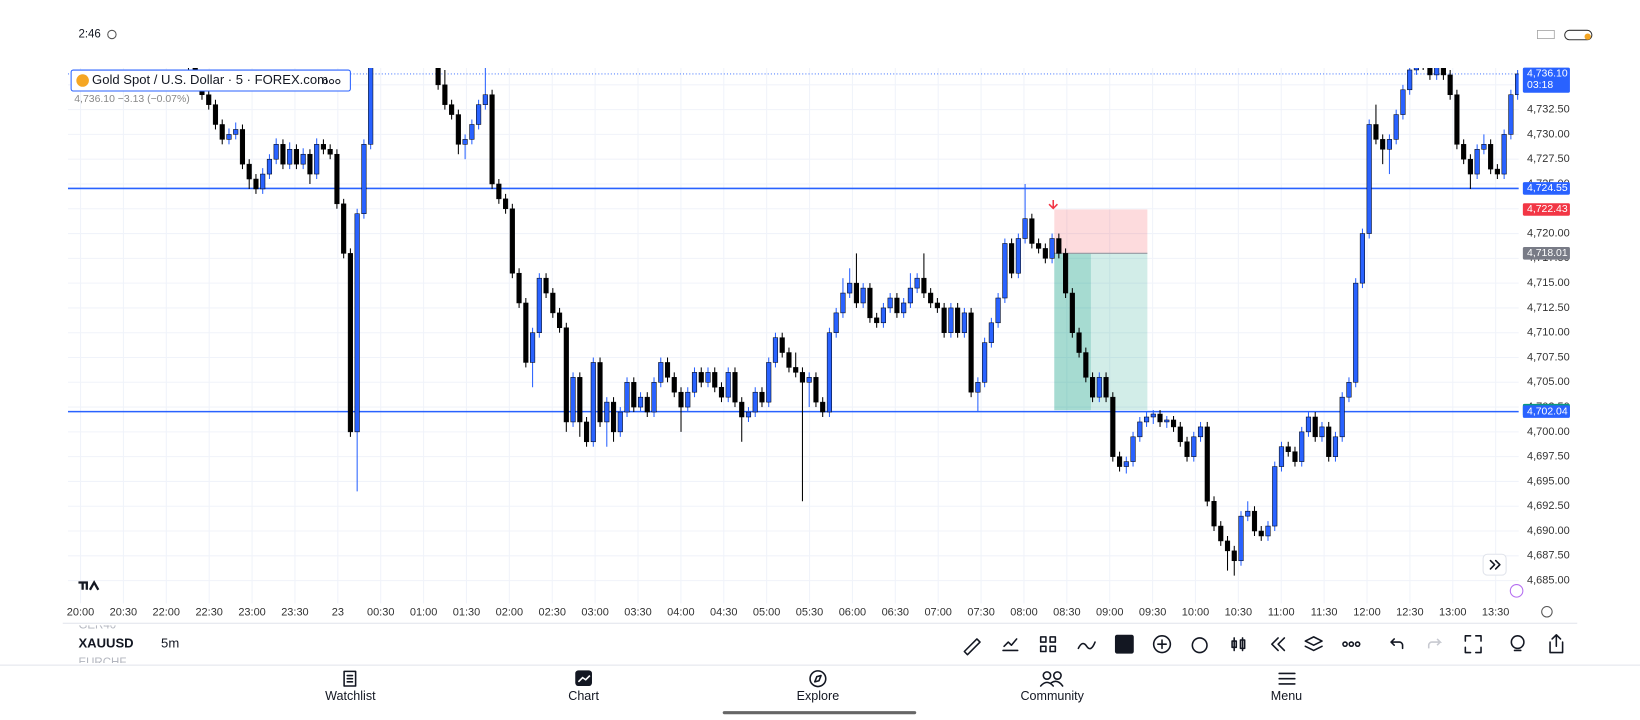  Describe the element at coordinates (1473, 644) in the screenshot. I see `fullscreen` at that location.